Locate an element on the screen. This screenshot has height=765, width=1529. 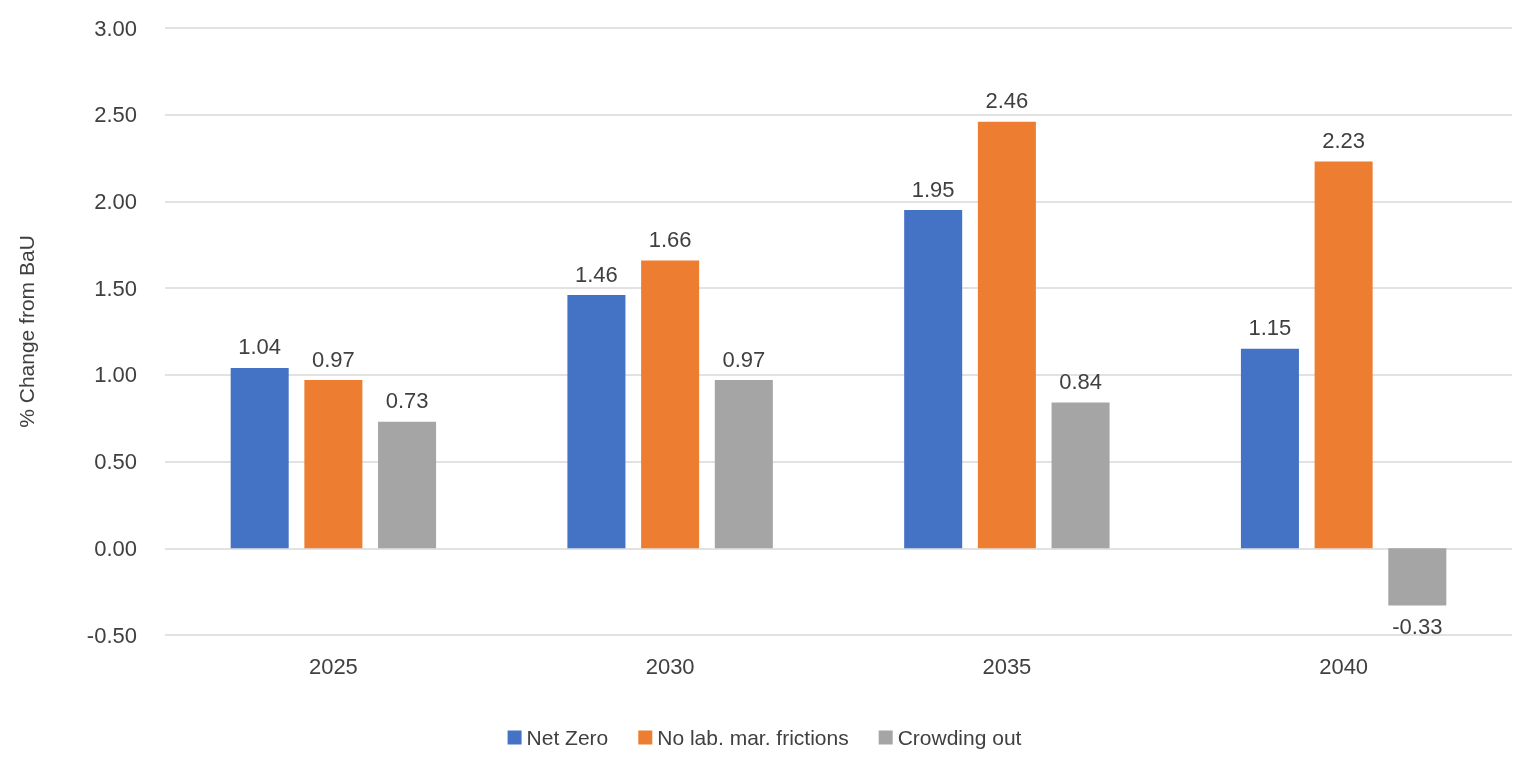
data-label: 0.73 is located at coordinates (407, 401).